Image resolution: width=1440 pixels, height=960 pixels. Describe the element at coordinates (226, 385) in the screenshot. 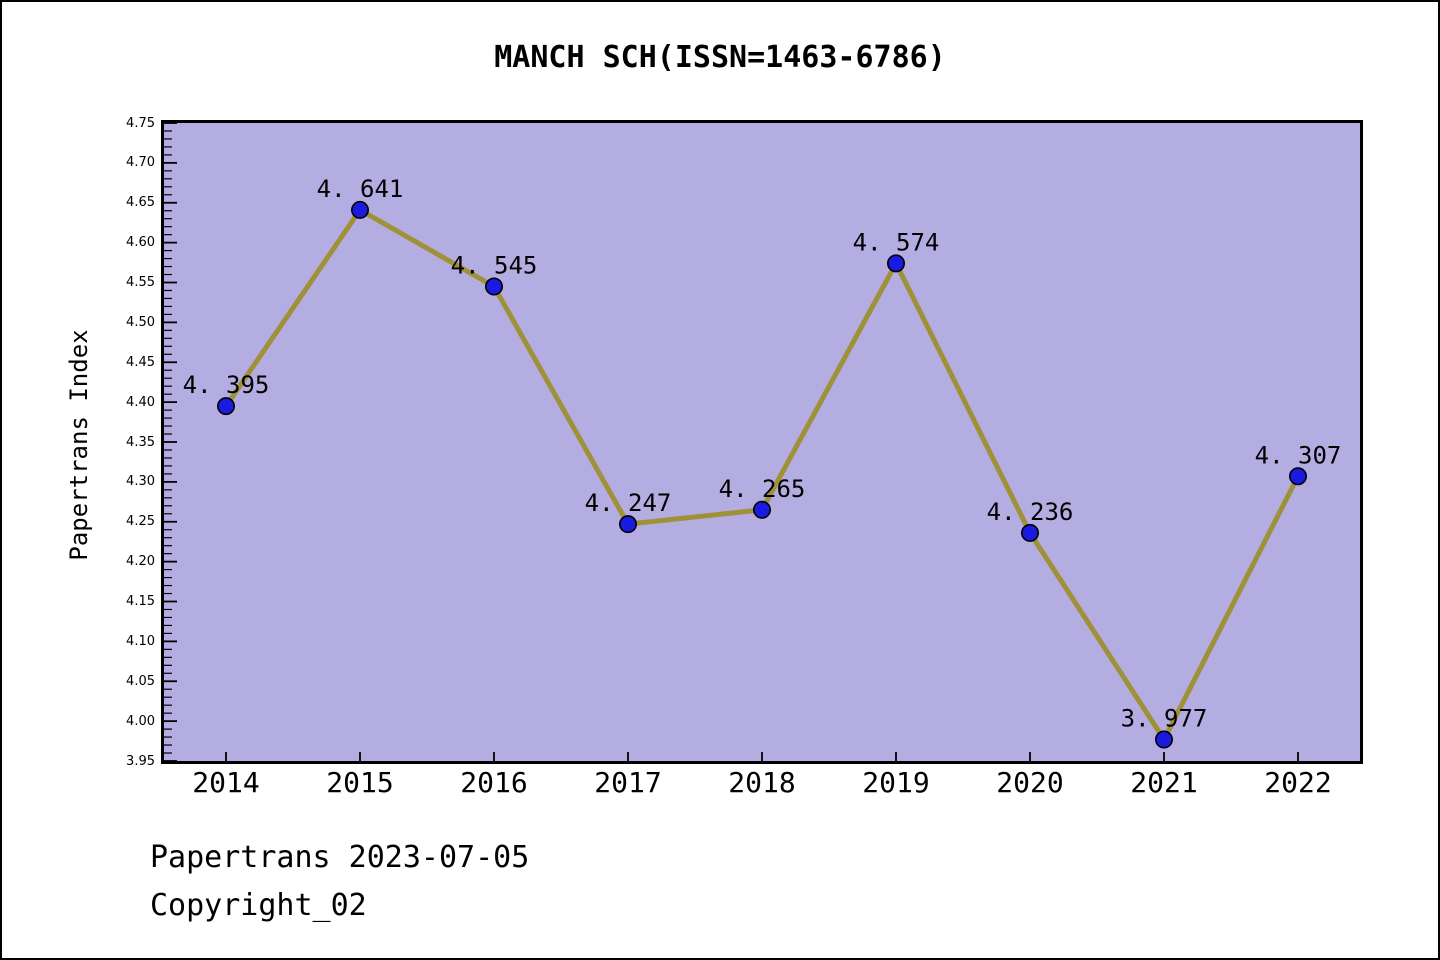

I see `data-point-label: 4. 395` at that location.